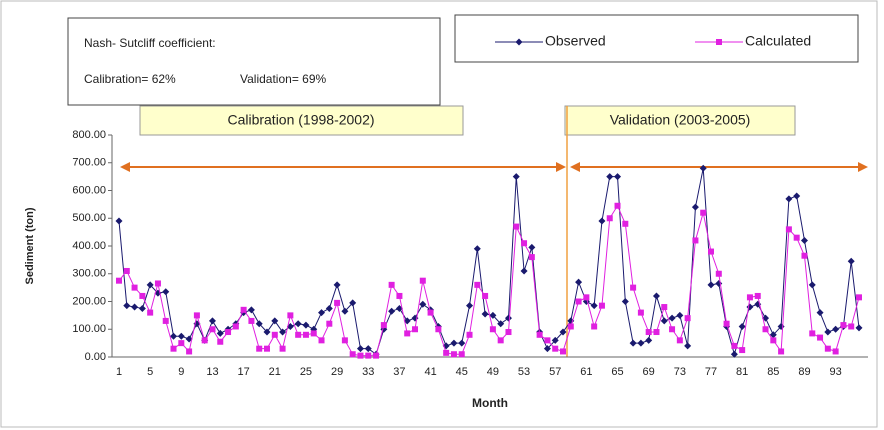 This screenshot has height=430, width=884. I want to click on x-tick-label: 73, so click(680, 372).